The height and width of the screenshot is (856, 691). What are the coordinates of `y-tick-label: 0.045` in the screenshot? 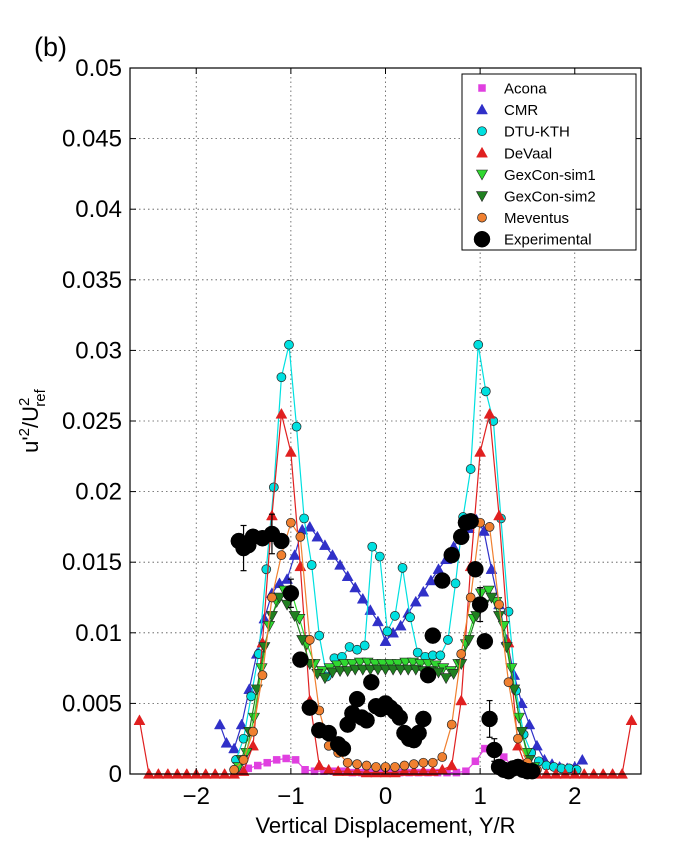 It's located at (92, 139).